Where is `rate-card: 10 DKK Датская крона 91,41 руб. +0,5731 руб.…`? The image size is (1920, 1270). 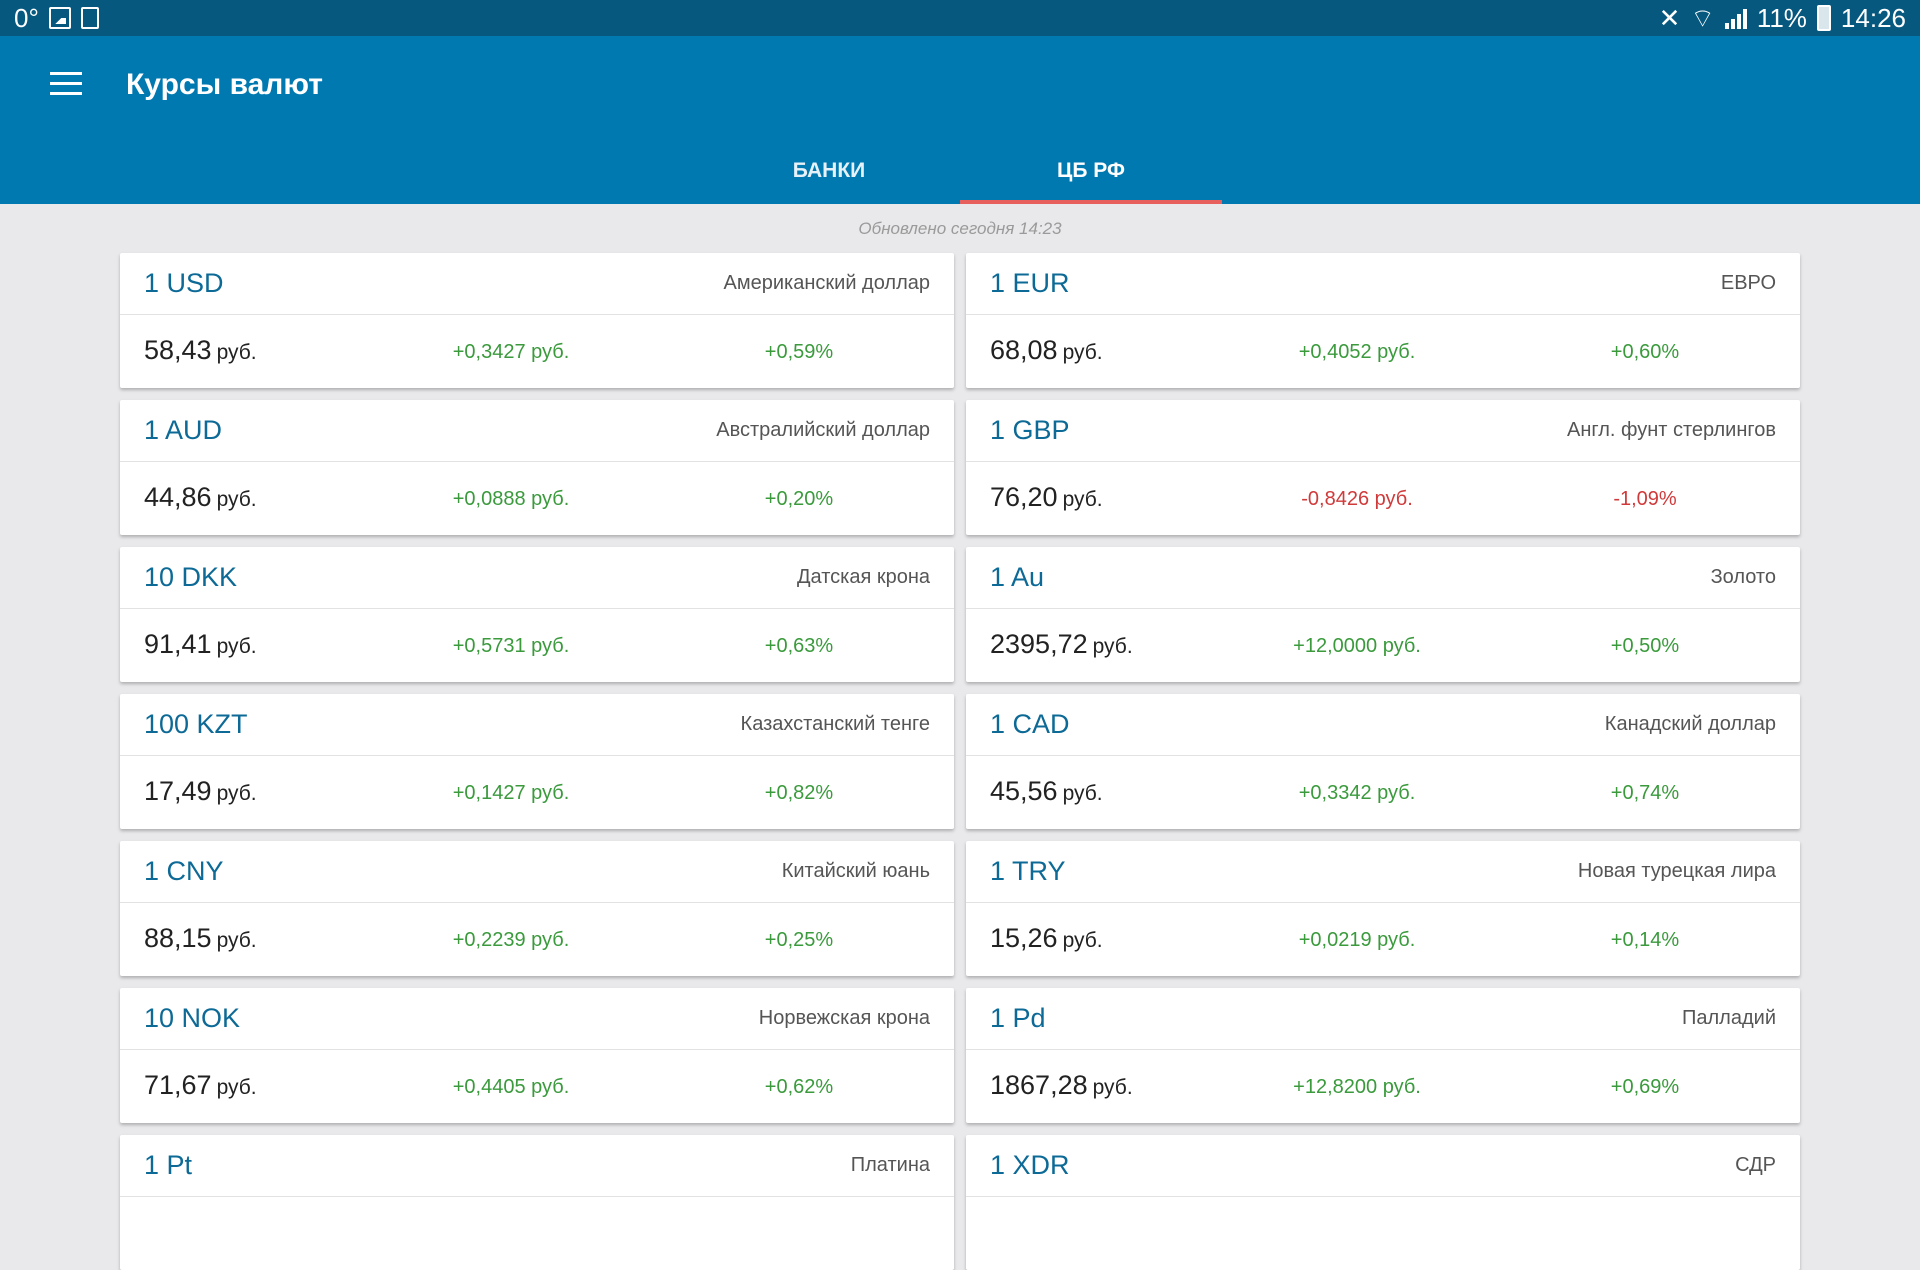
rate-card: 10 DKK Датская крона 91,41 руб. +0,5731 руб.… is located at coordinates (537, 614).